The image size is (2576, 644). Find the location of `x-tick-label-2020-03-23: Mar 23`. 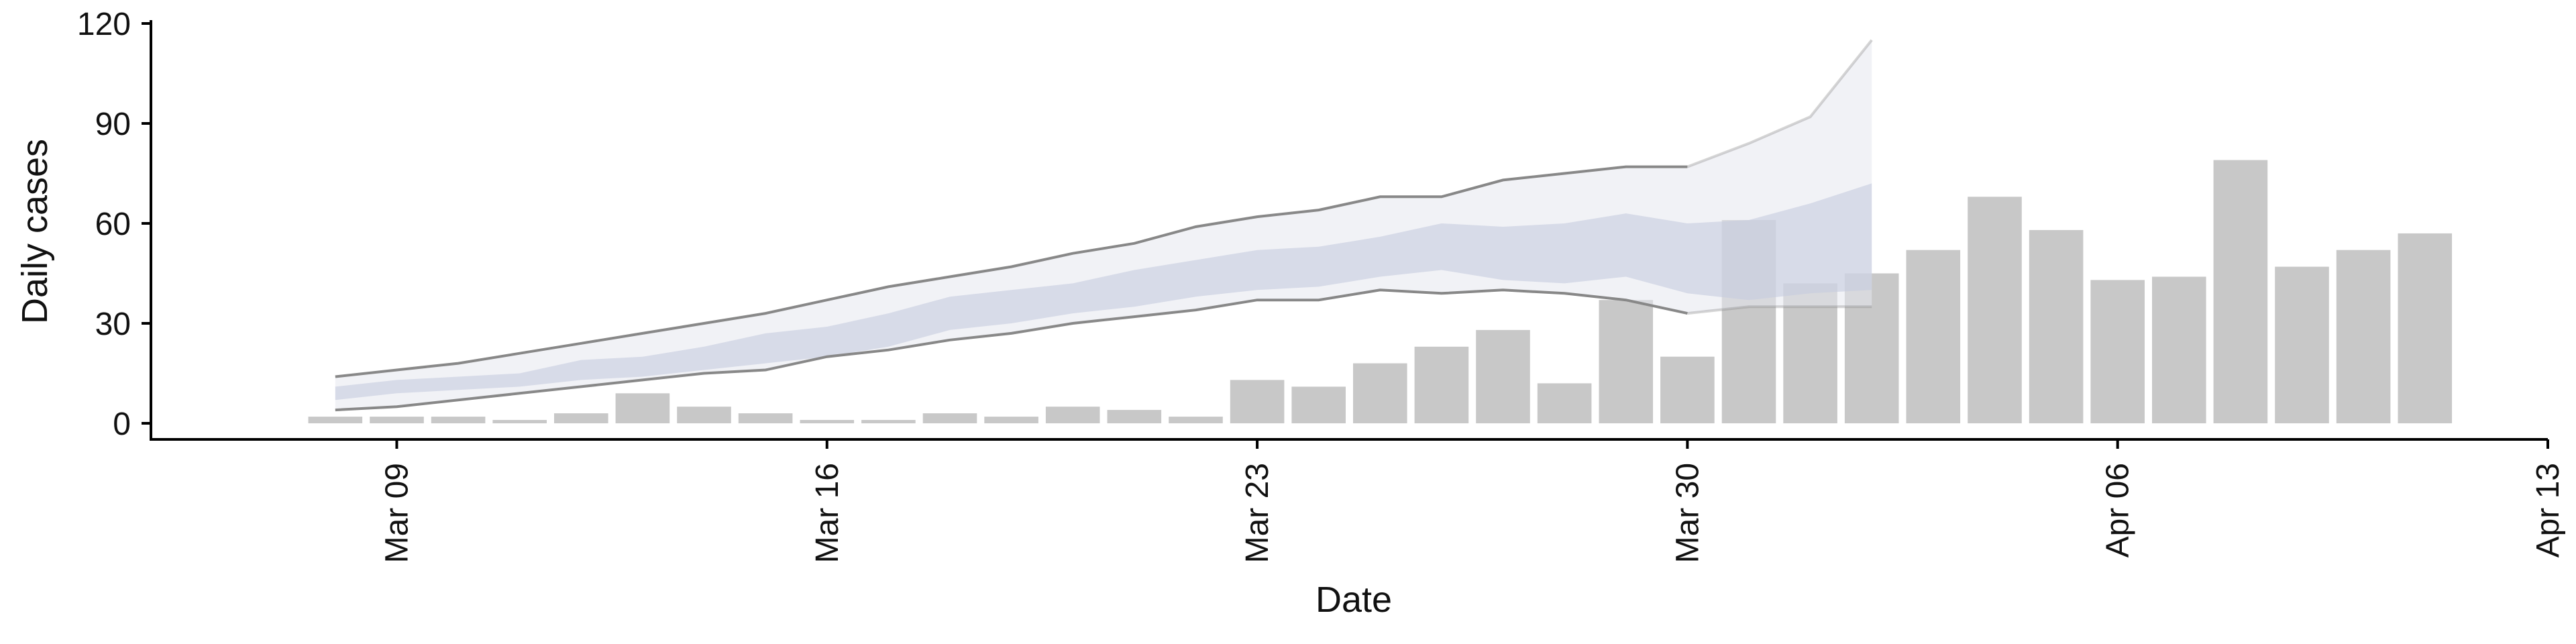

x-tick-label-2020-03-23: Mar 23 is located at coordinates (1257, 513).